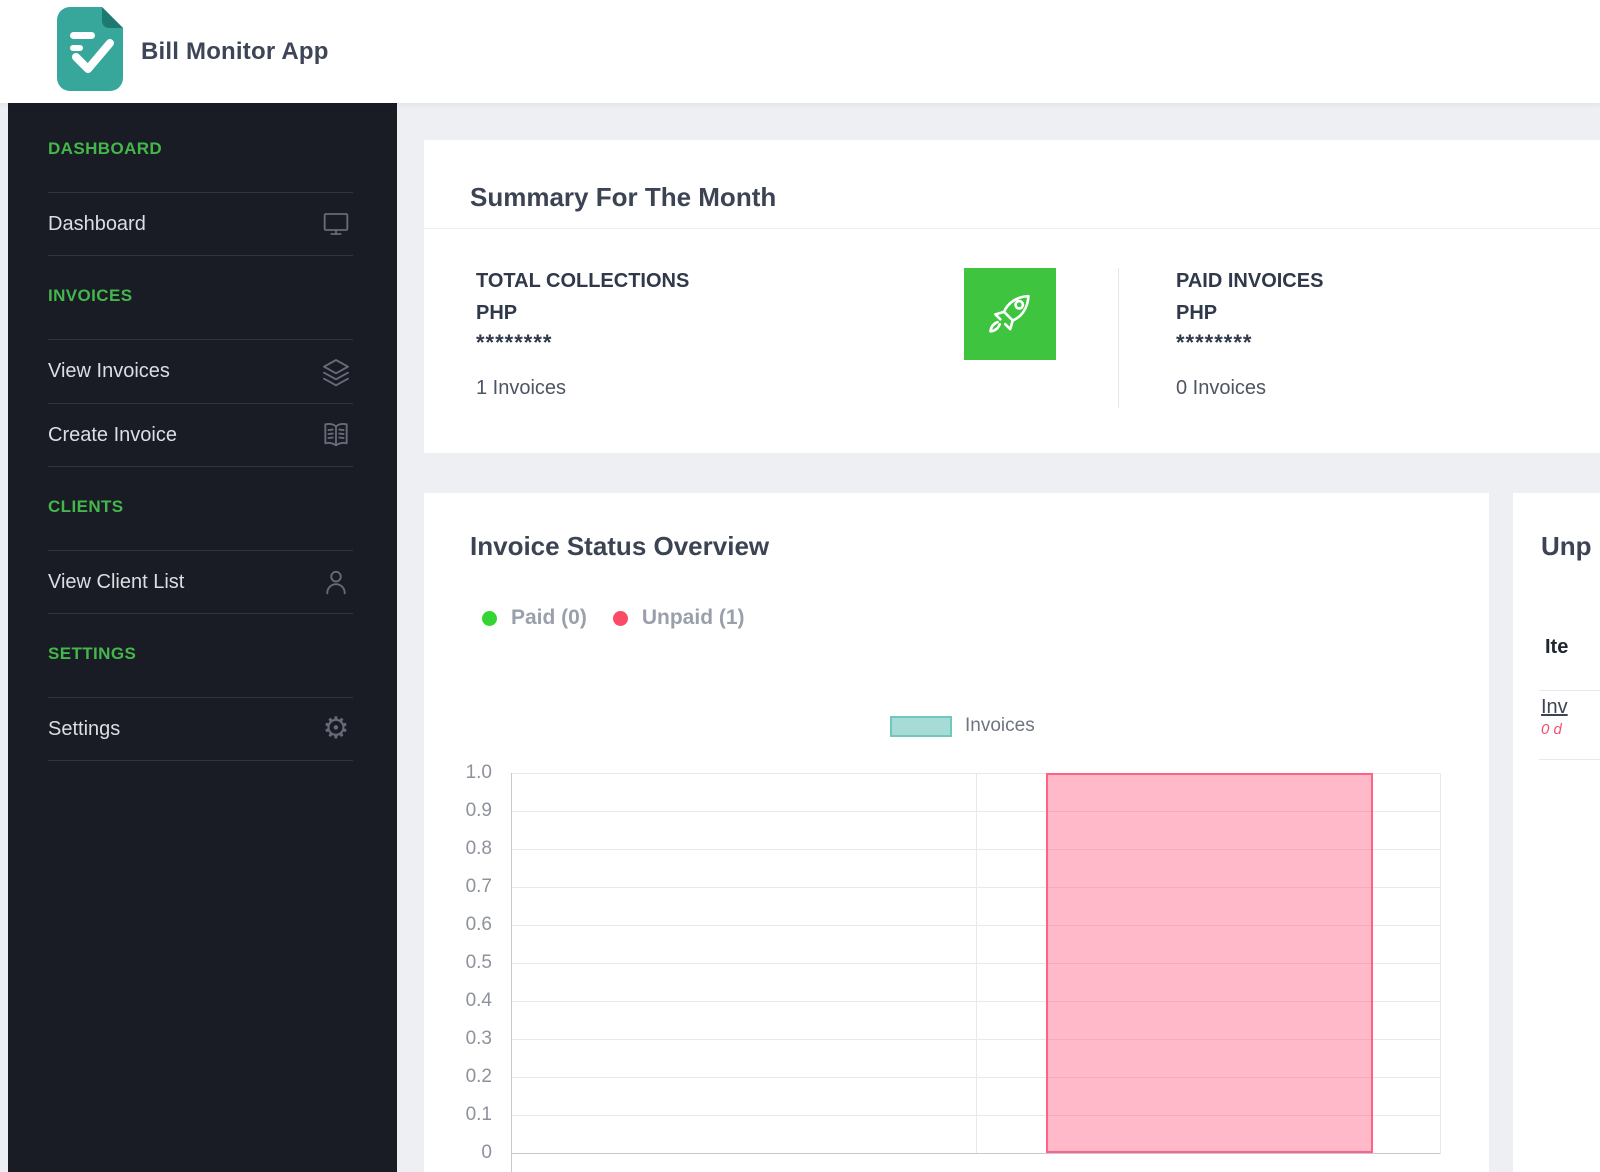 The image size is (1600, 1172). I want to click on sidebar-item-dashboard: Dashboard, so click(200, 224).